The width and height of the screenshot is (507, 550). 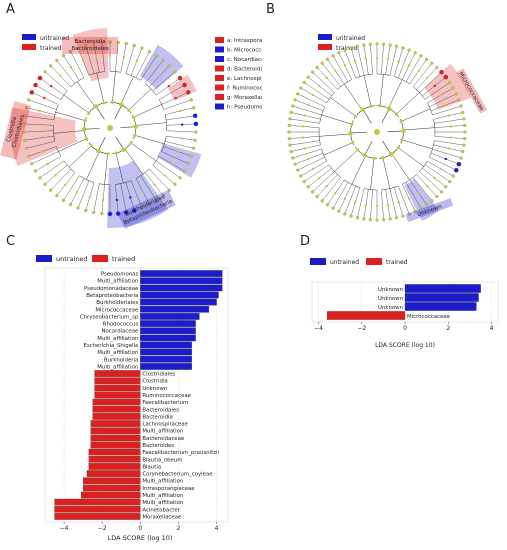 What do you see at coordinates (244, 60) in the screenshot?
I see `key-label: c: Nocardiaceae` at bounding box center [244, 60].